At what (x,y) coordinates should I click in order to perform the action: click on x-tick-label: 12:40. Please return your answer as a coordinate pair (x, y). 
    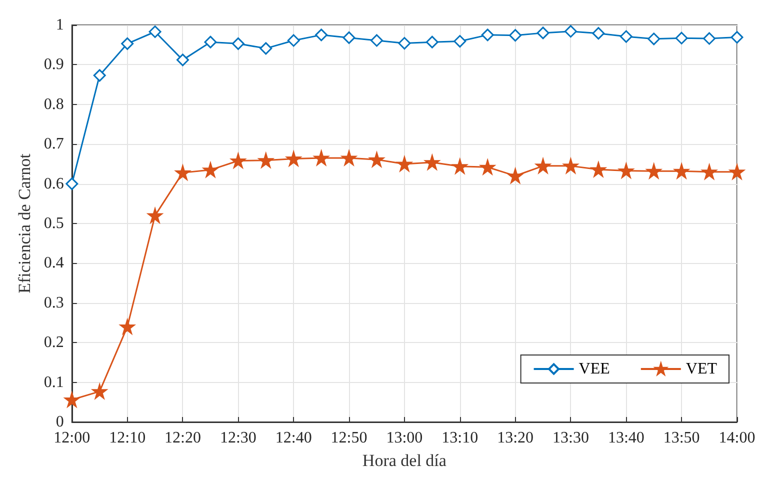
    Looking at the image, I should click on (293, 438).